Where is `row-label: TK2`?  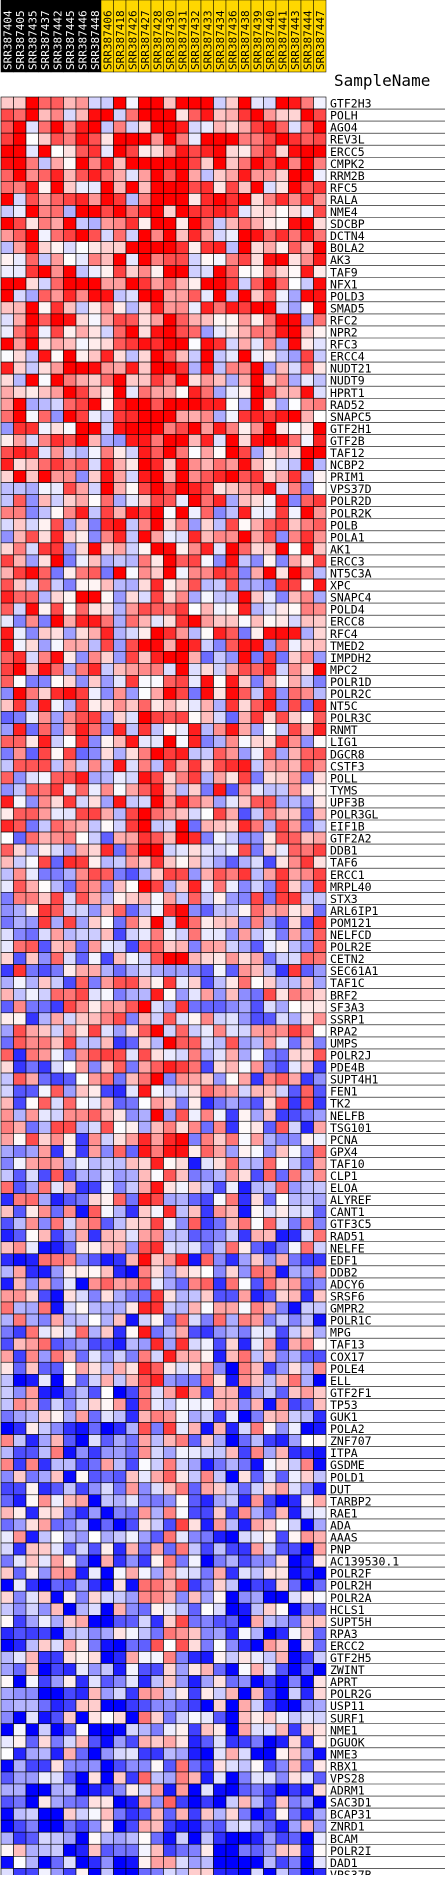
row-label: TK2 is located at coordinates (340, 1104).